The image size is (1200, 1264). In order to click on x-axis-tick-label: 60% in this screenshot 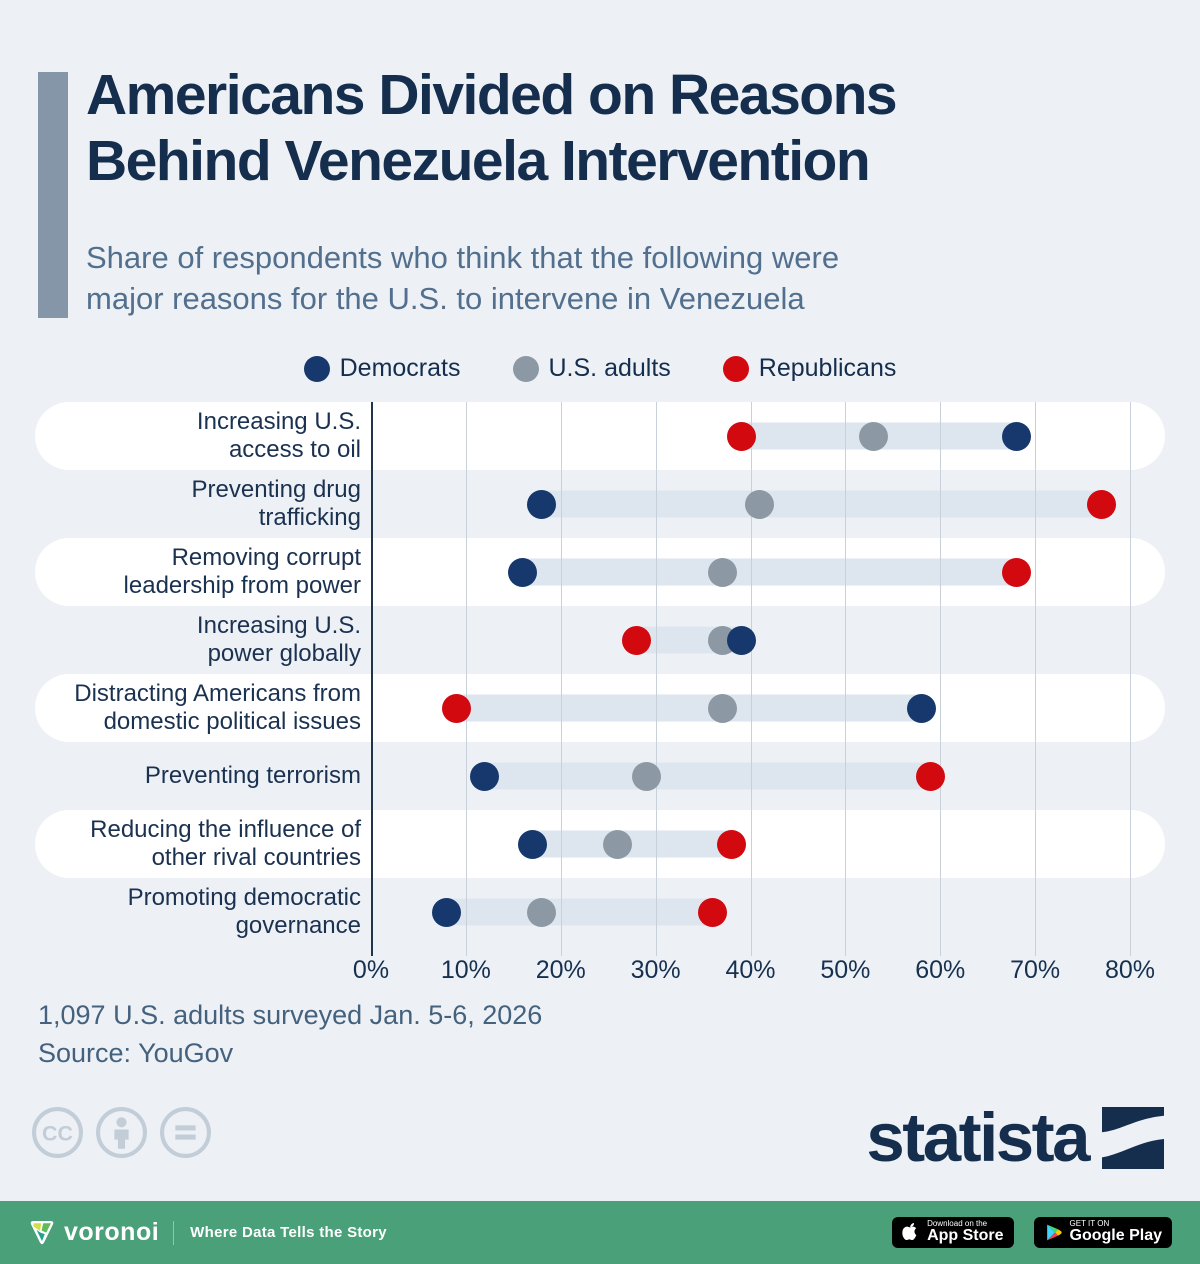, I will do `click(940, 970)`.